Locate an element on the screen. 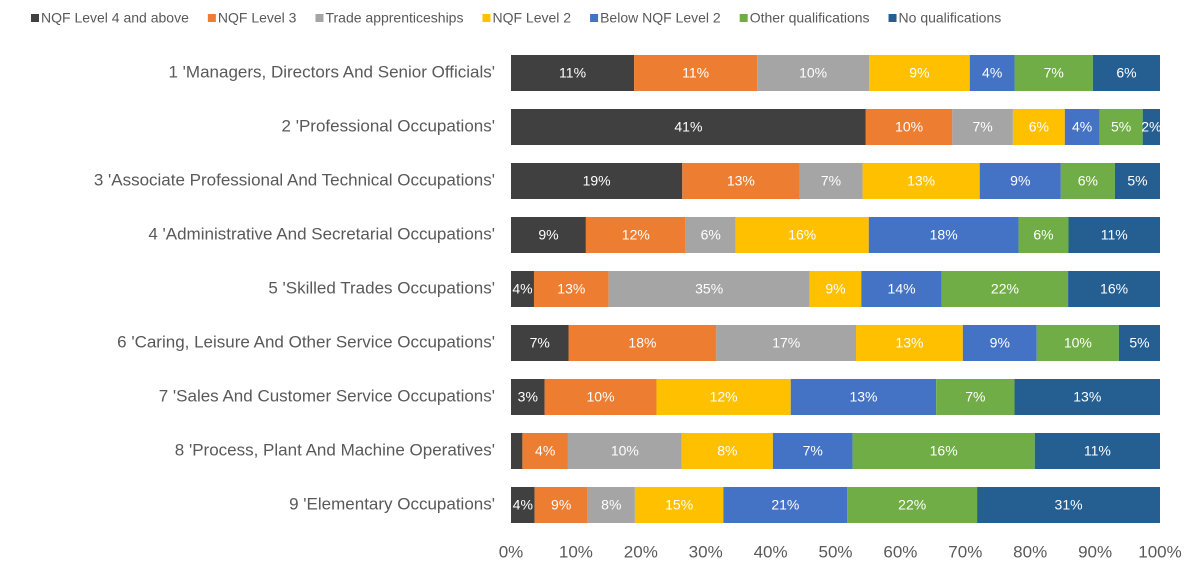  data-label: 18% is located at coordinates (944, 235).